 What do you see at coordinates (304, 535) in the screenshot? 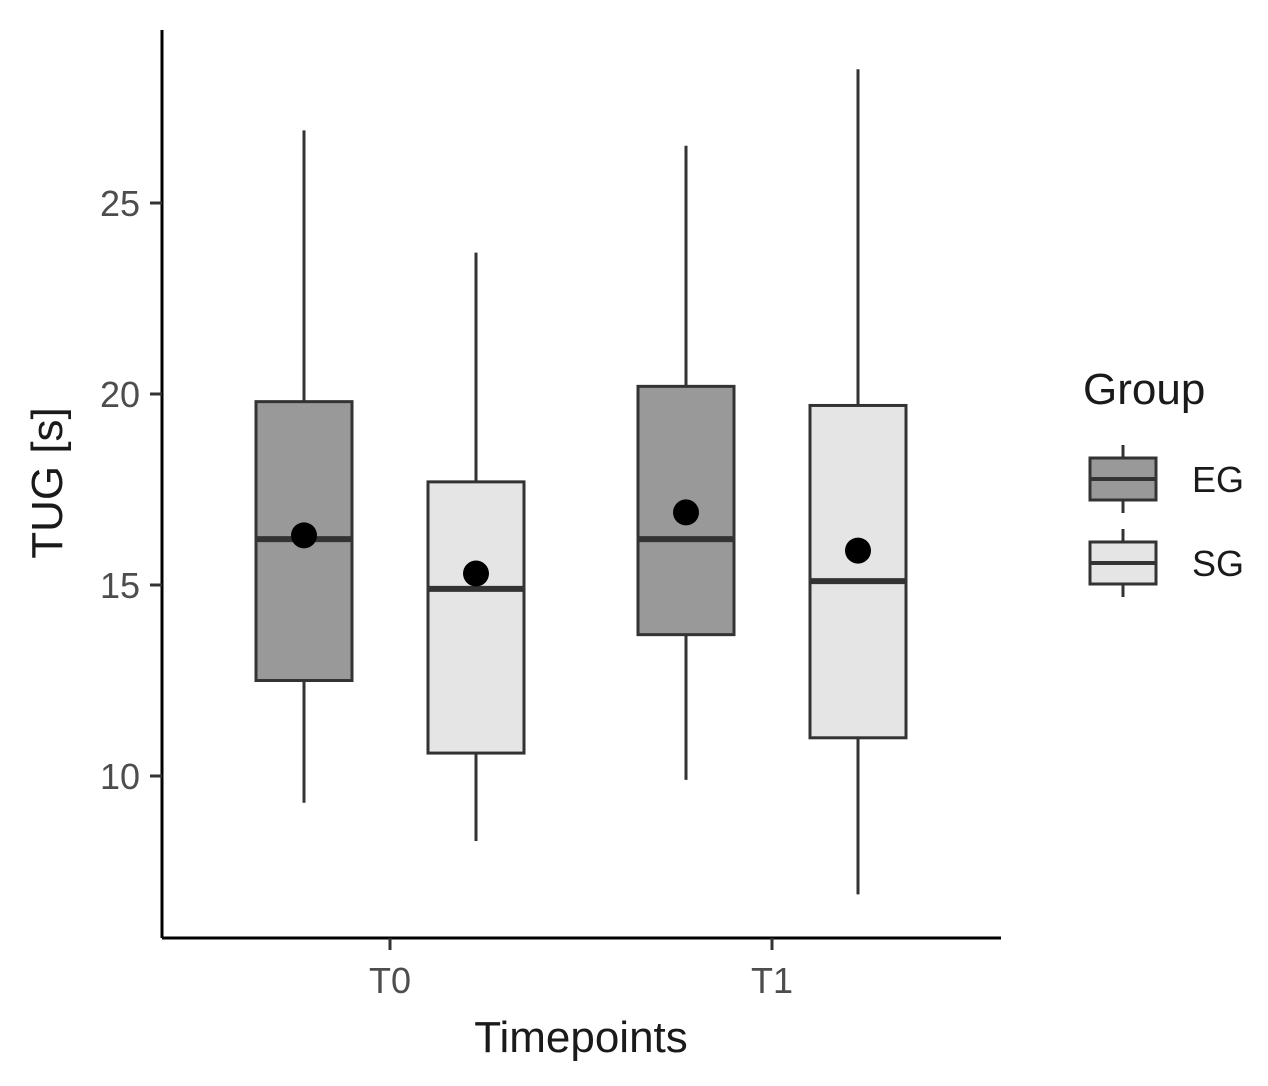
I see `mean-point-eg-t0` at bounding box center [304, 535].